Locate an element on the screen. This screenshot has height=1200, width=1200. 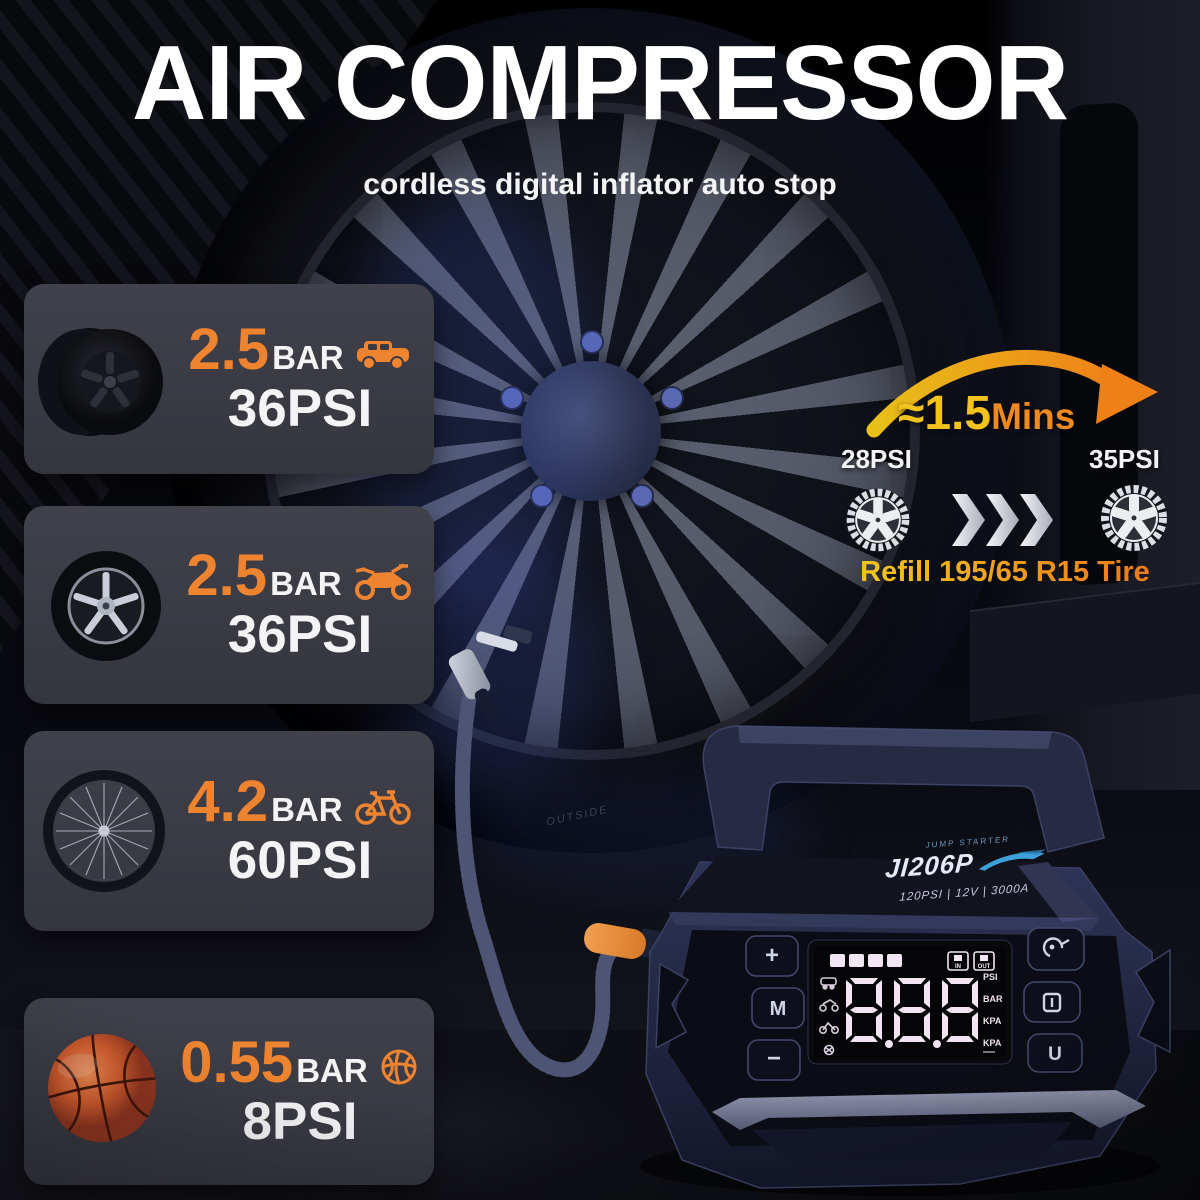
unit-bar: BAR is located at coordinates (993, 999).